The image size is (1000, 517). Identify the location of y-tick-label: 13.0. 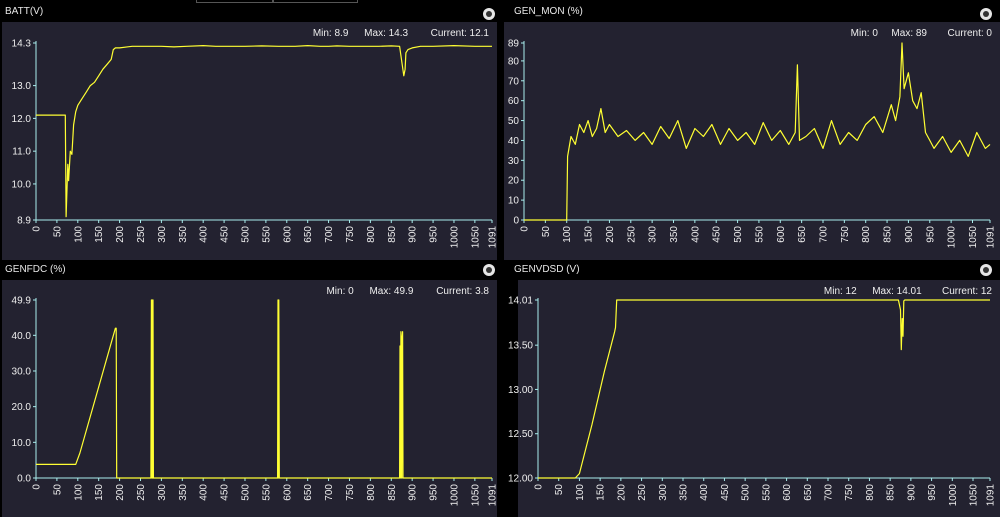
(22, 86).